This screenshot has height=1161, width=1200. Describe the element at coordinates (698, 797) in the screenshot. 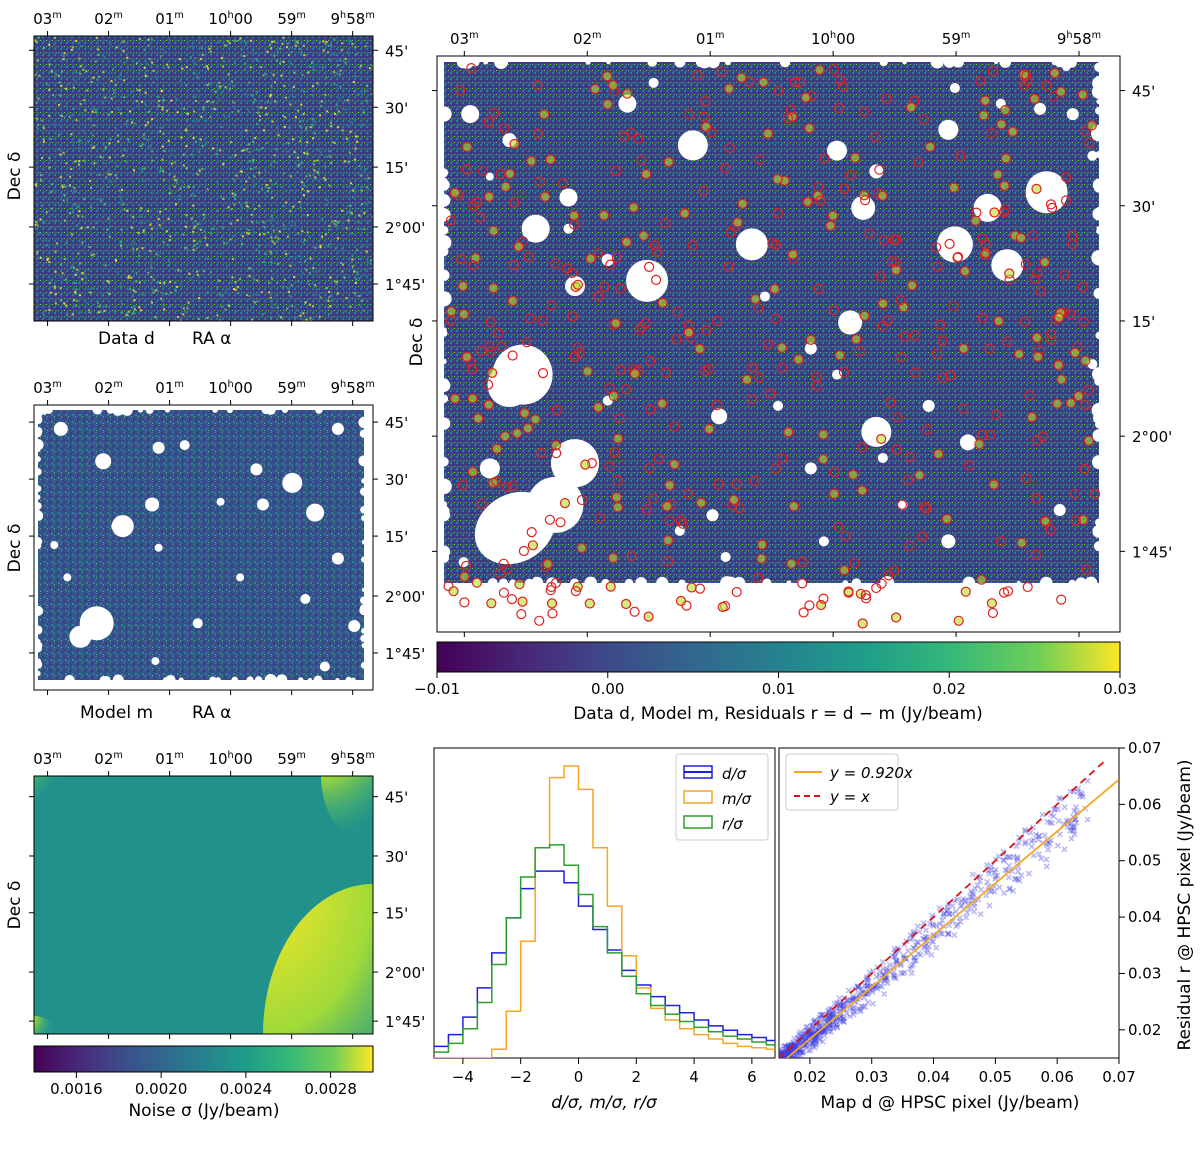

I see `legend-box-m` at that location.